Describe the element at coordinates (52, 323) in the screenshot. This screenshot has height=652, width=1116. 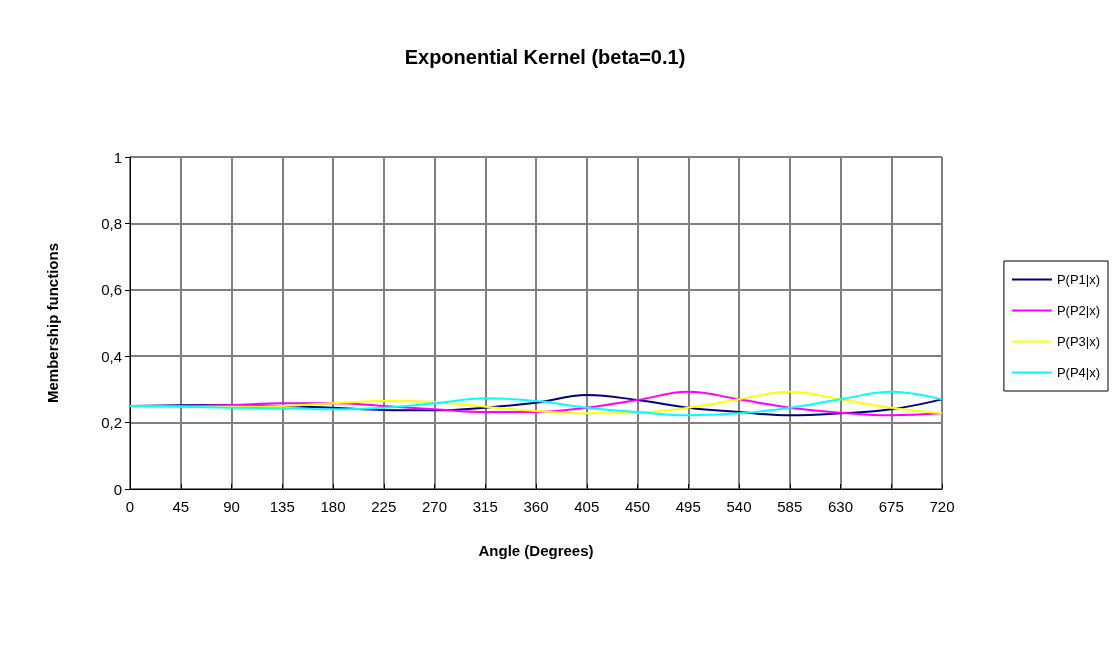
I see `y-axis-title: Membership functions` at that location.